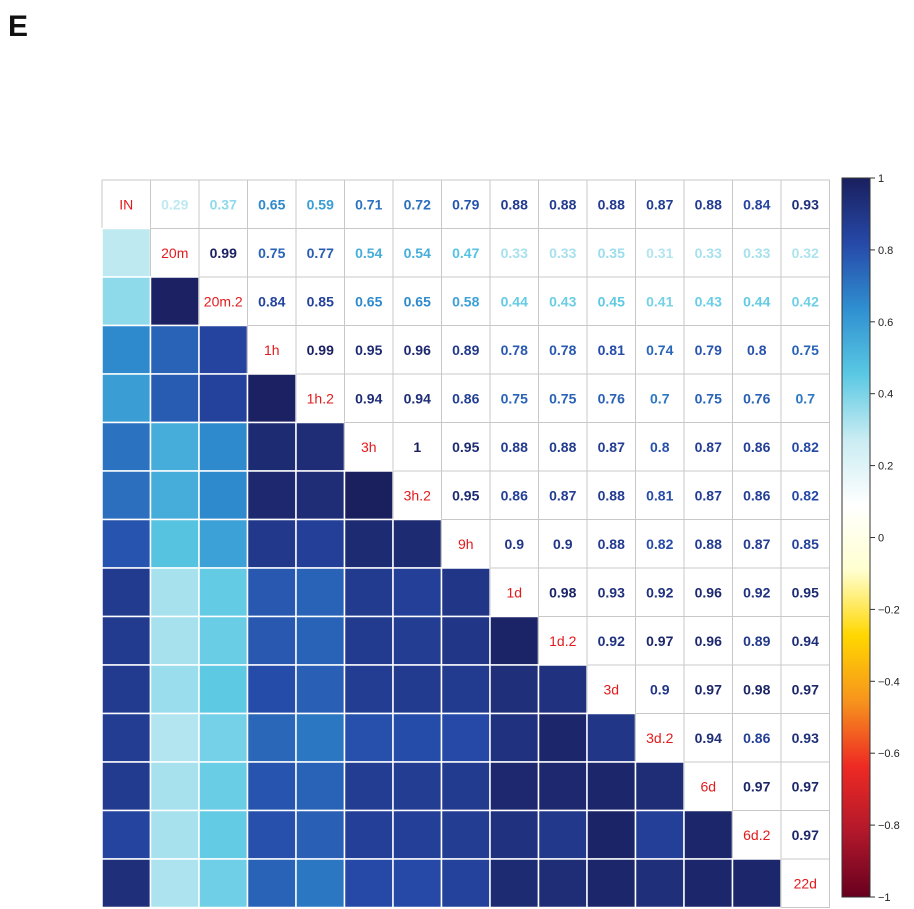  I want to click on diagonal-label: 9h, so click(466, 544).